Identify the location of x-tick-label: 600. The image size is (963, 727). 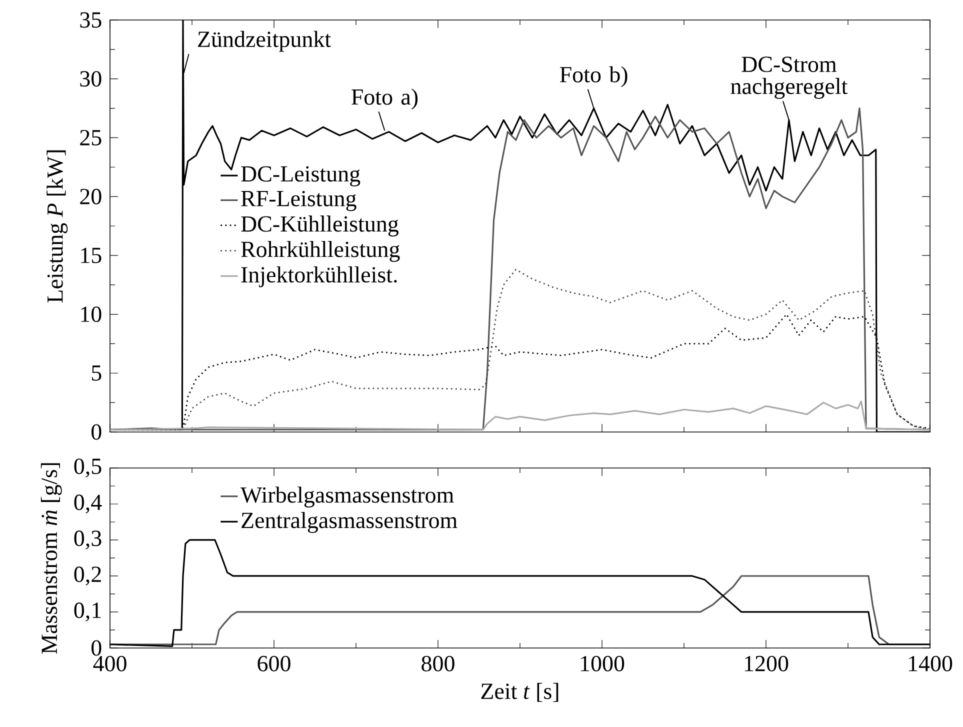
(274, 664).